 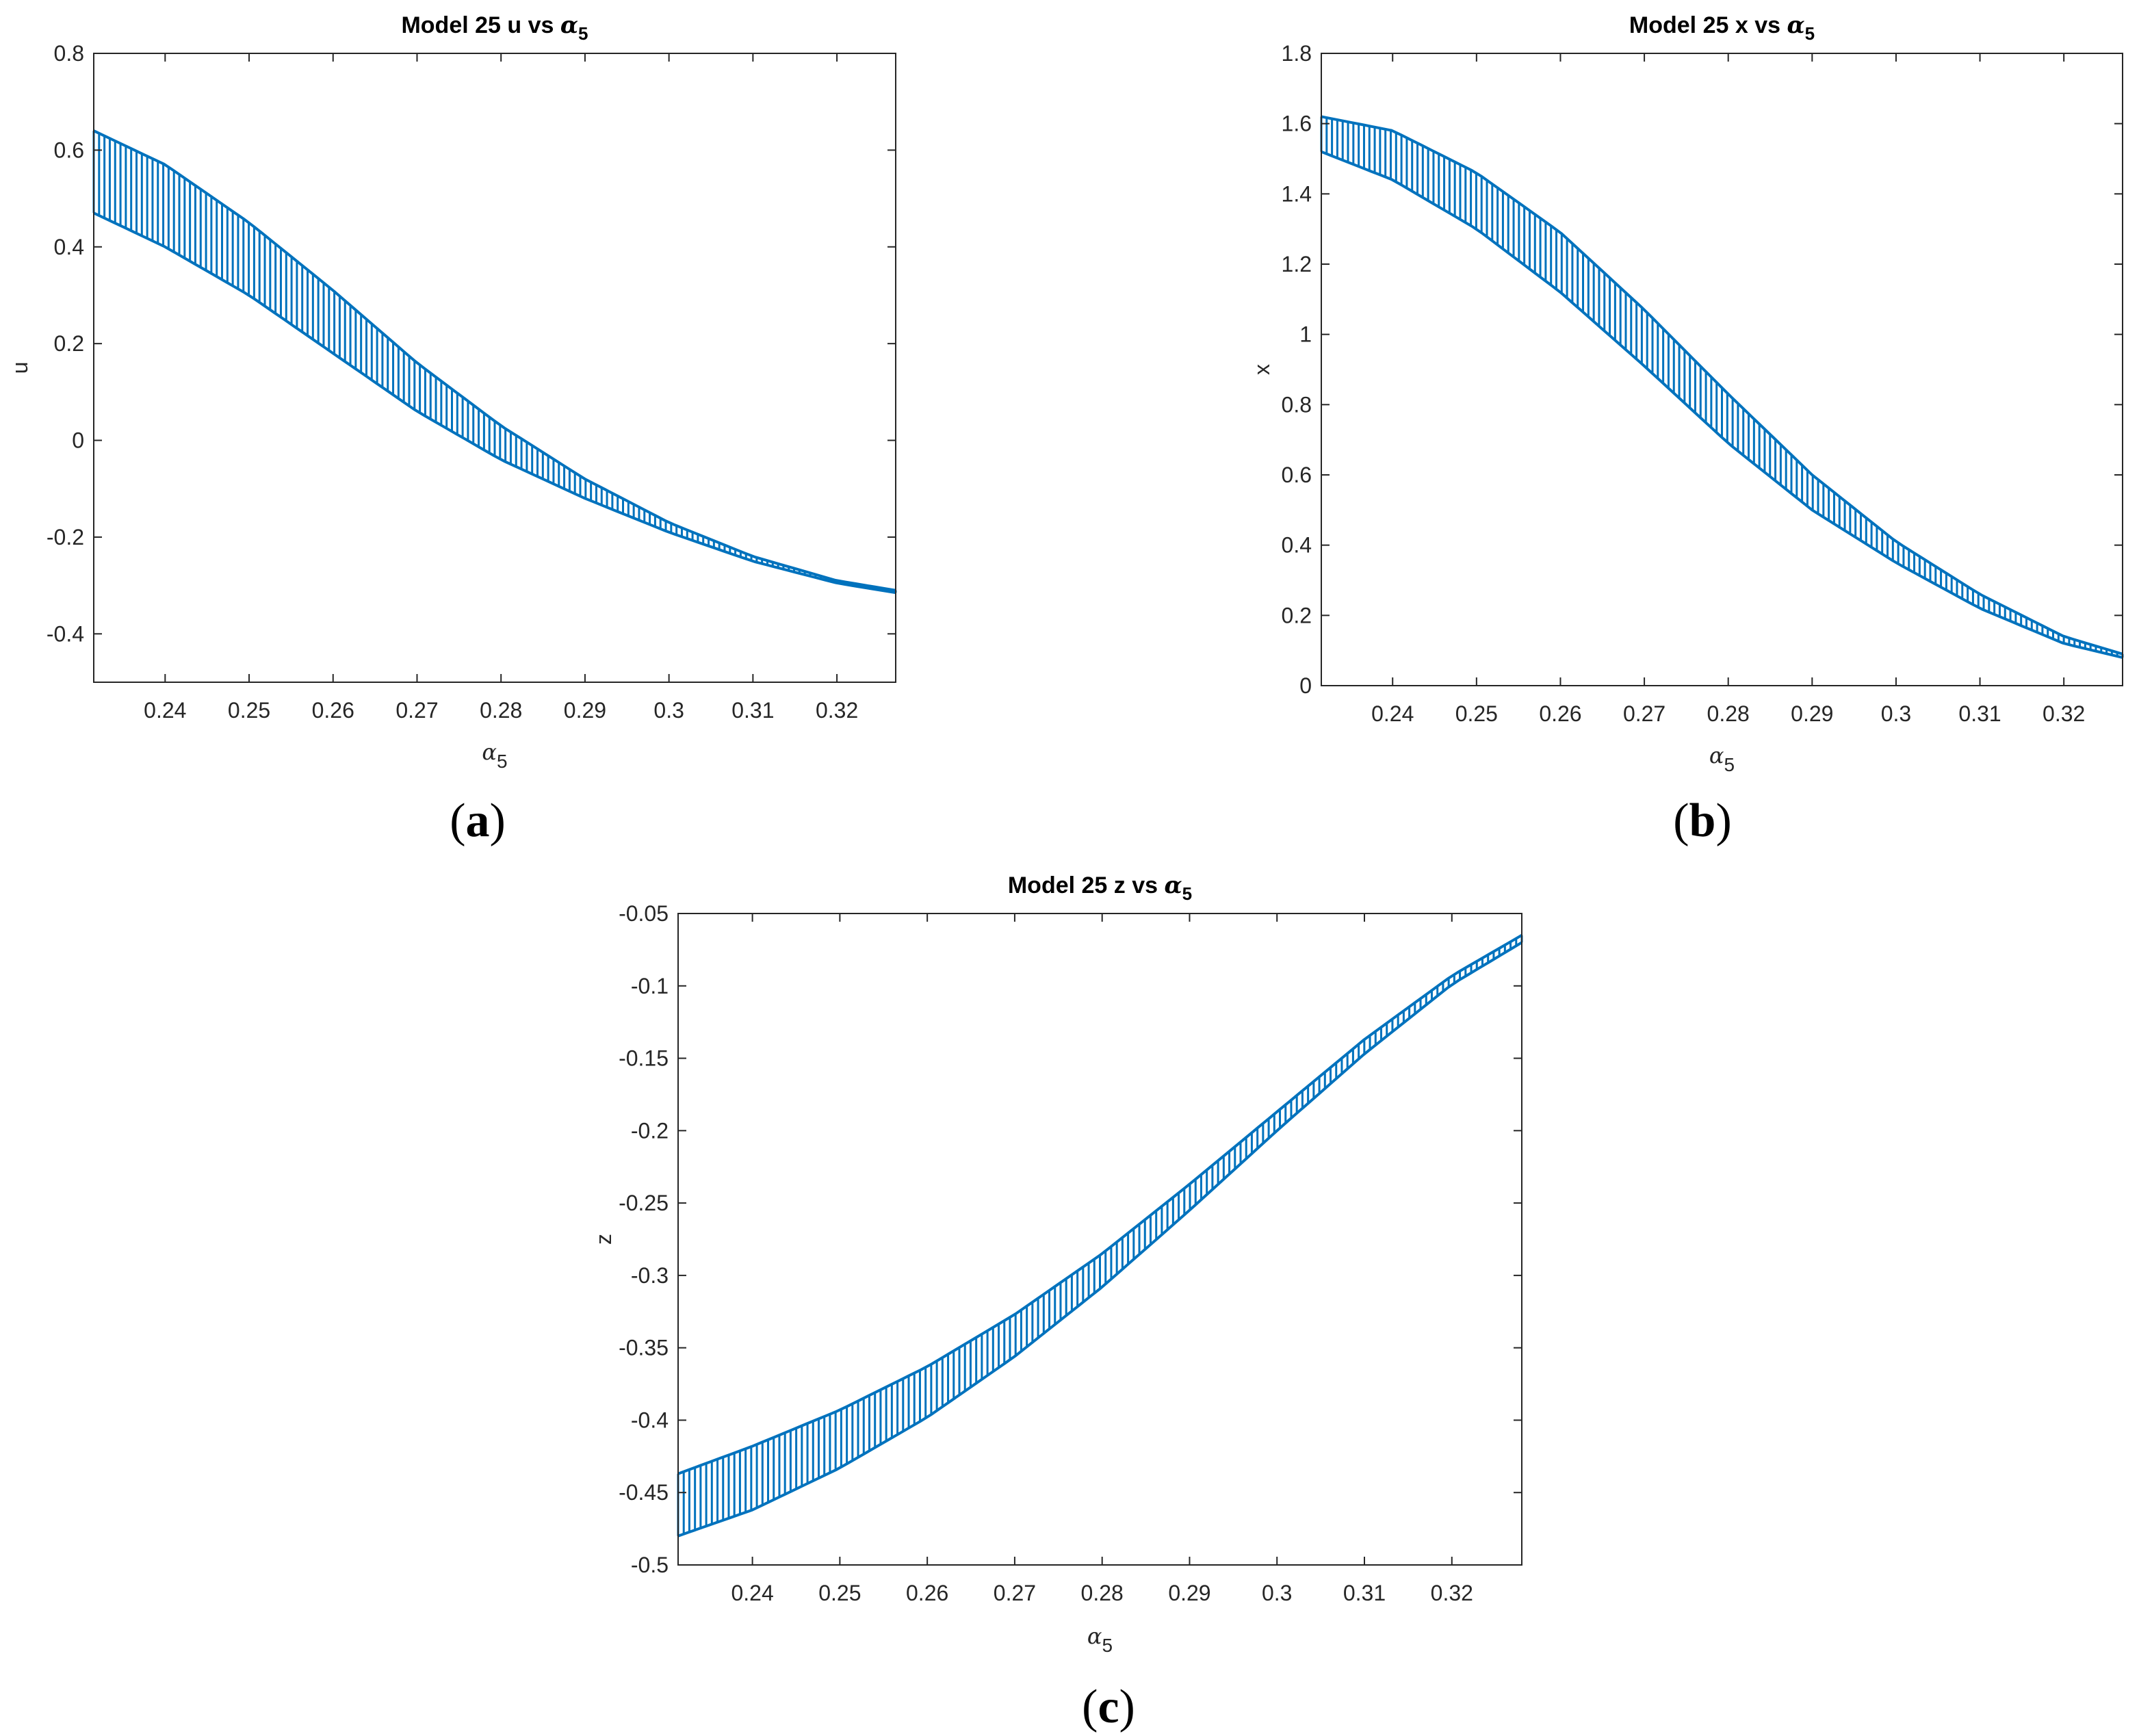 I want to click on chart-a-xtick-label: 0.26, so click(x=333, y=710).